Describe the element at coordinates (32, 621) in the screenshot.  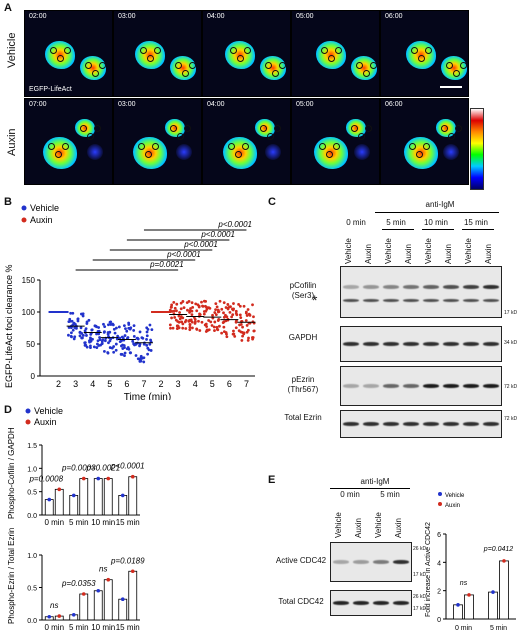
I see `y-tick-label: 0.0` at that location.